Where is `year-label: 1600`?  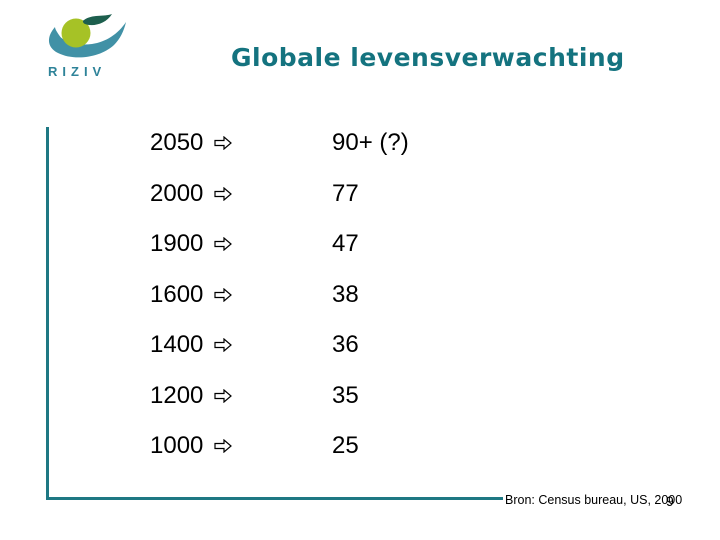
year-label: 1600 is located at coordinates (177, 294).